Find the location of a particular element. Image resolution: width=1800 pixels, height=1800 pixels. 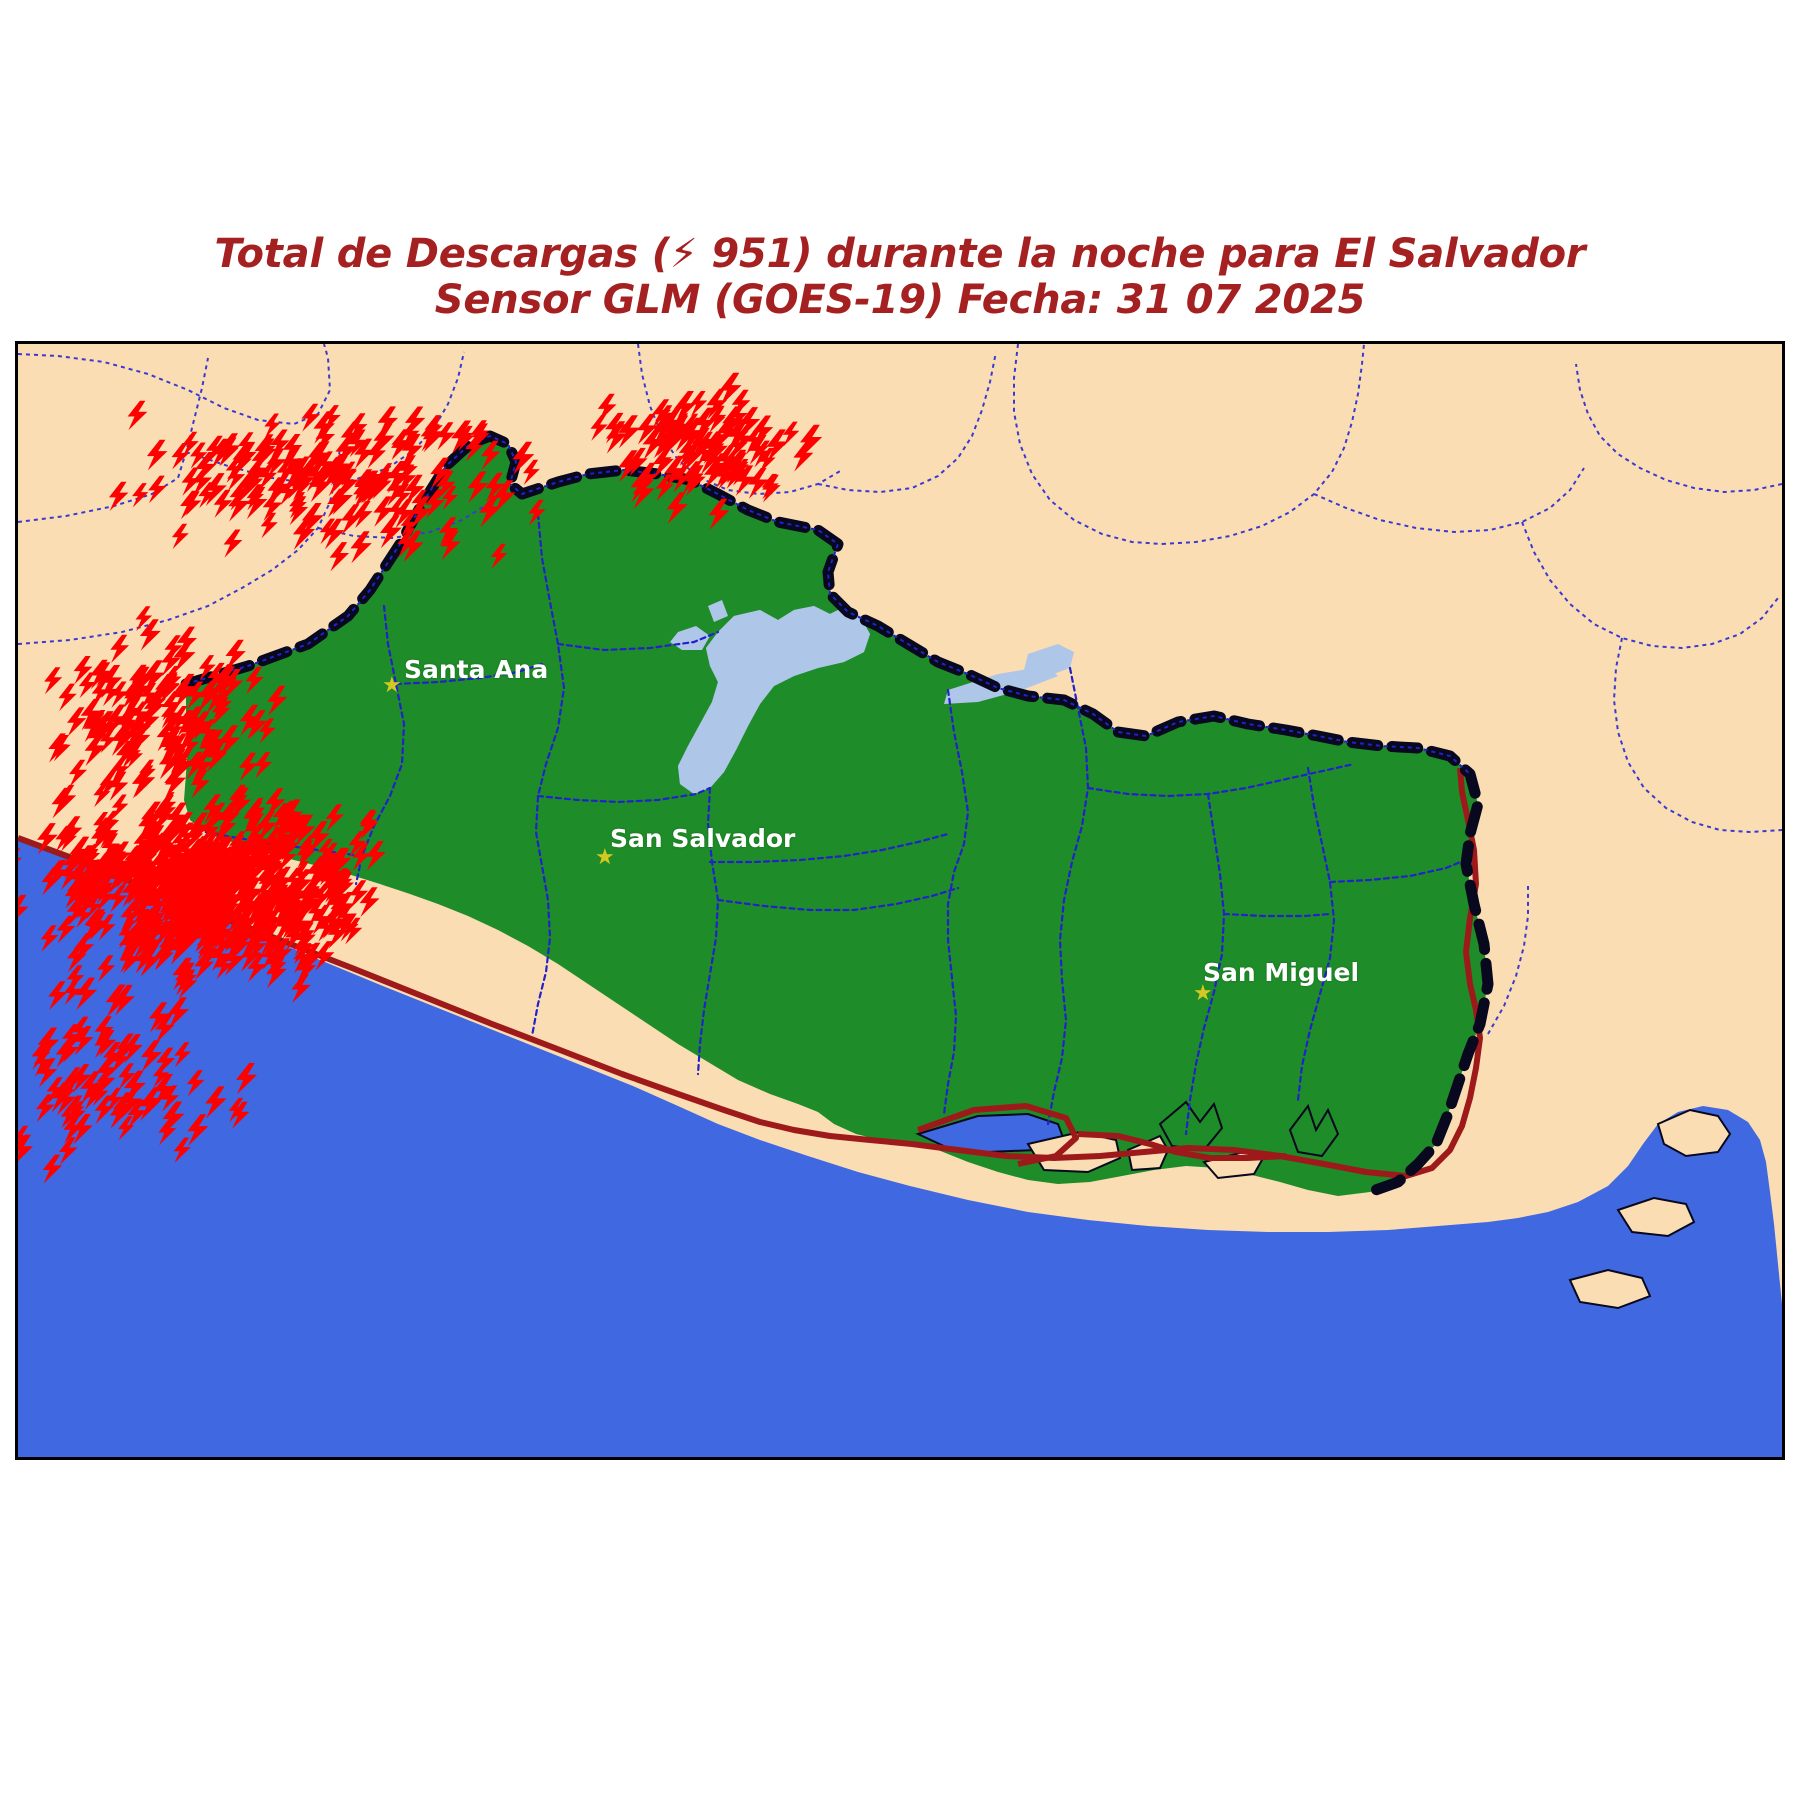

title-line-2: Sensor GLM (GOES-19) Fecha: 31 07 2025 is located at coordinates (900, 299).